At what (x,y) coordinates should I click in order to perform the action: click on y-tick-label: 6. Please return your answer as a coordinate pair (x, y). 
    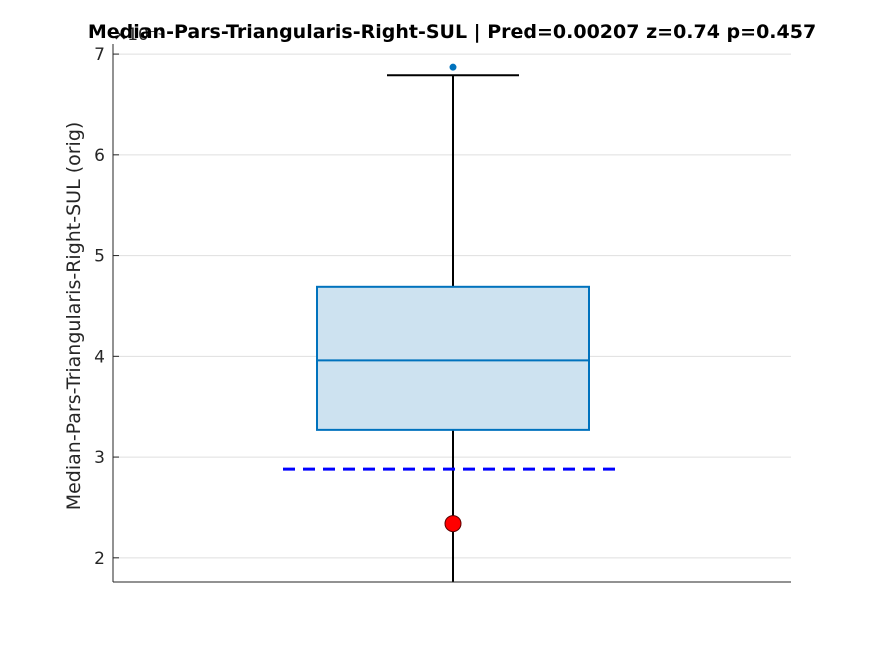
    Looking at the image, I should click on (99, 156).